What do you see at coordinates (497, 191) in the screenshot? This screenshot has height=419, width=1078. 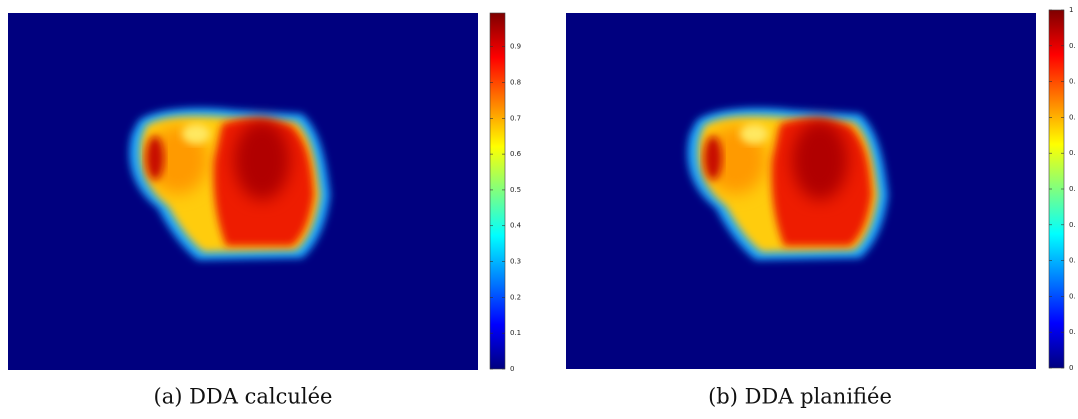 I see `colorbar` at bounding box center [497, 191].